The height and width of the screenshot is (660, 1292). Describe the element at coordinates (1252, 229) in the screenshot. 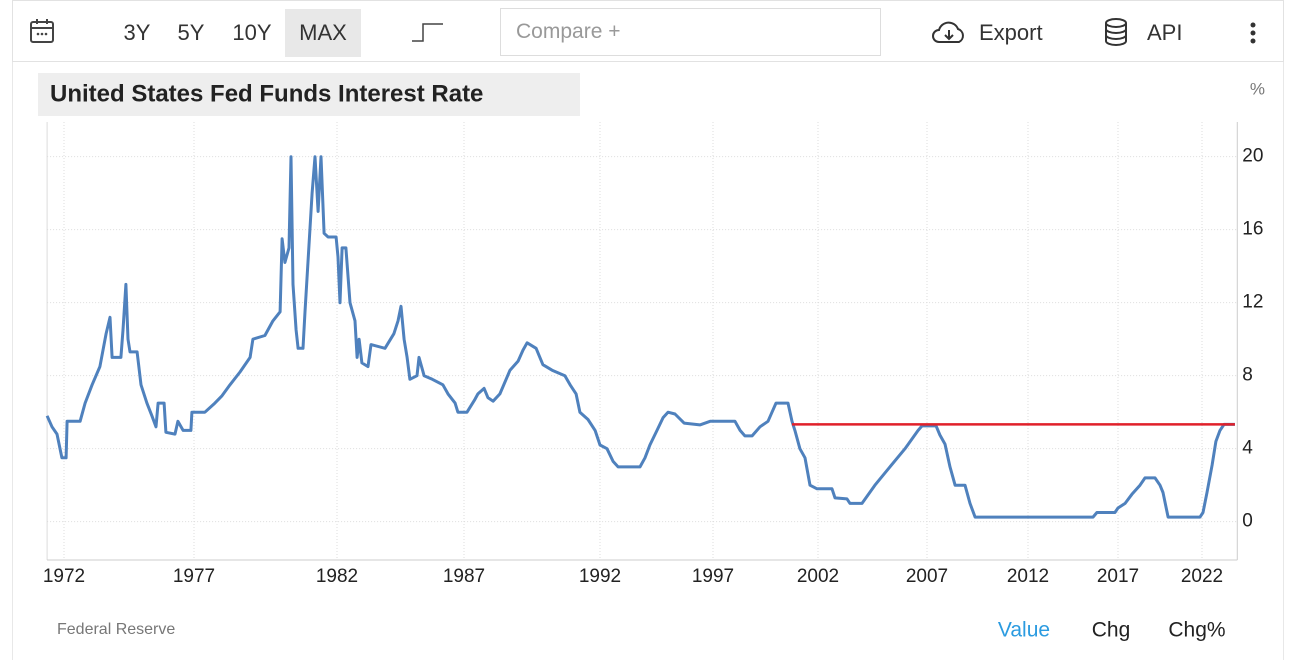

I see `y-tick-label: 16` at that location.